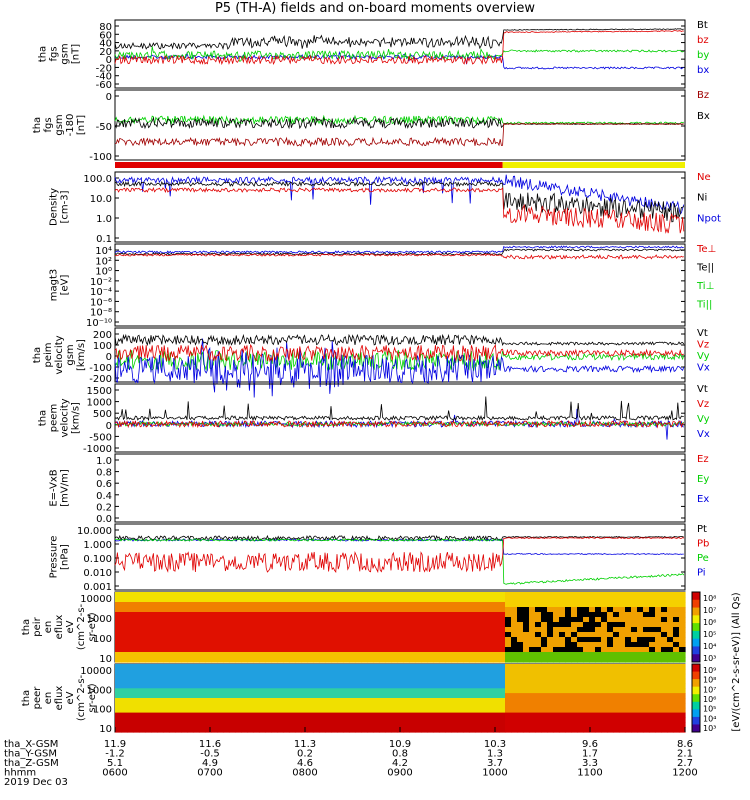 The image size is (750, 800). I want to click on legend-entry: Ey, so click(703, 479).